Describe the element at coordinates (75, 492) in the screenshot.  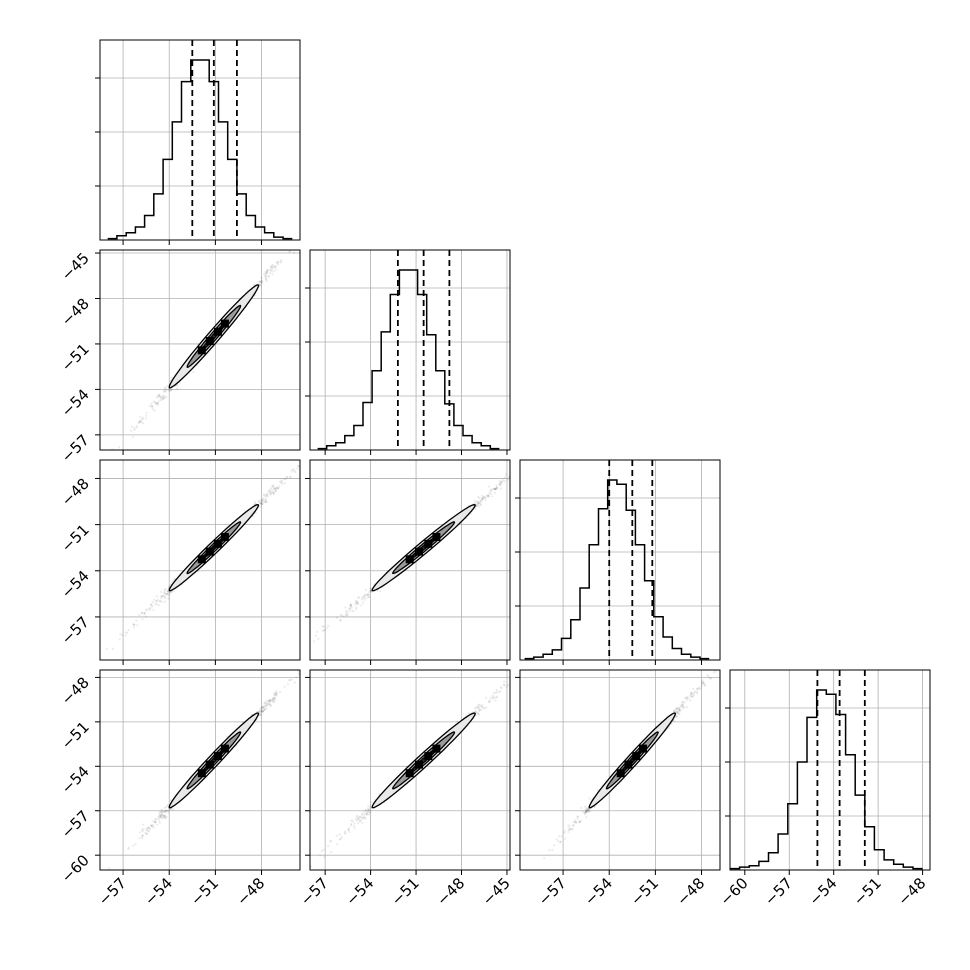
I see `y-tick-label: −48` at that location.